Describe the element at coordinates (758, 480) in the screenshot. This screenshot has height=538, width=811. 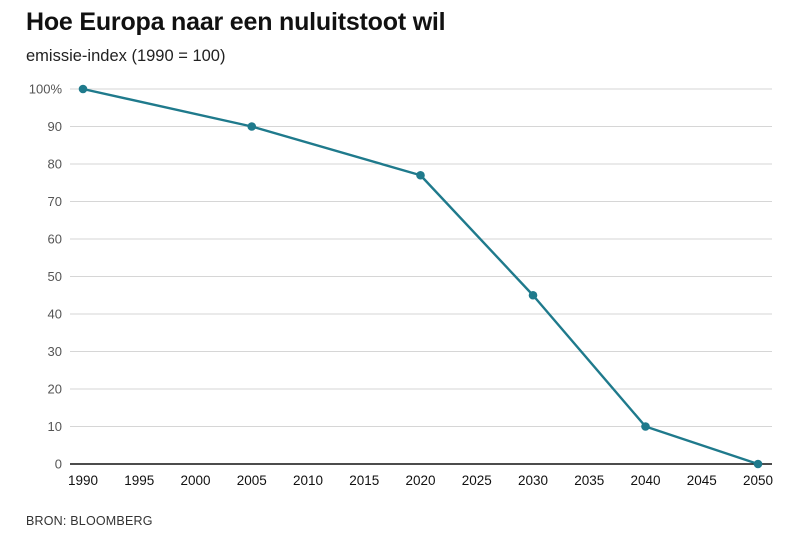
I see `x-tick-label: 2050` at that location.